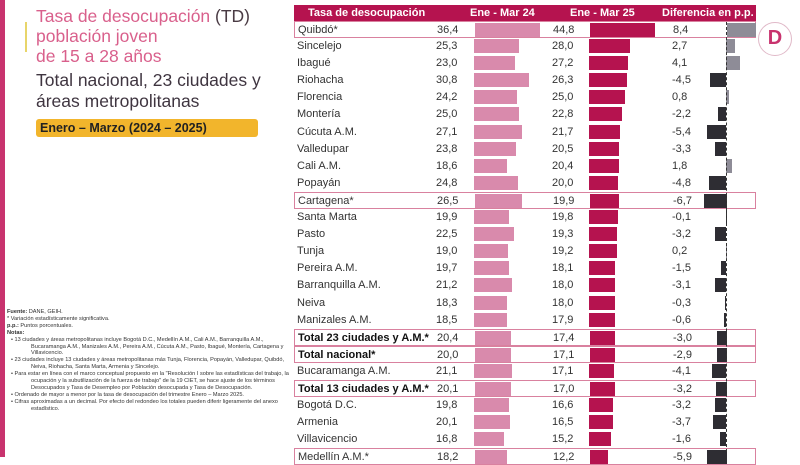  I want to click on value-2024: 20,0, so click(447, 355).